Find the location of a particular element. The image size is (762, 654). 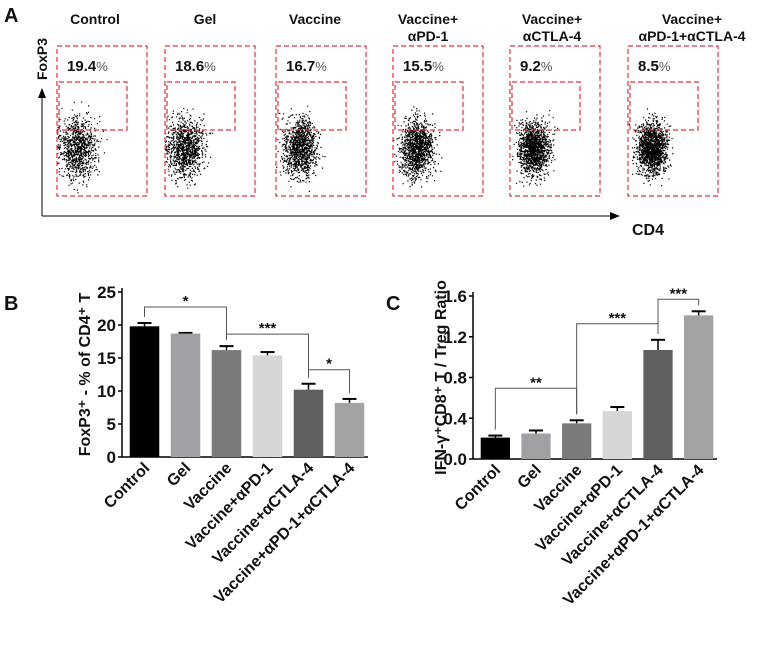

cytometry-plot: Vaccine+αCTLA-4 9.2% is located at coordinates (555, 104).